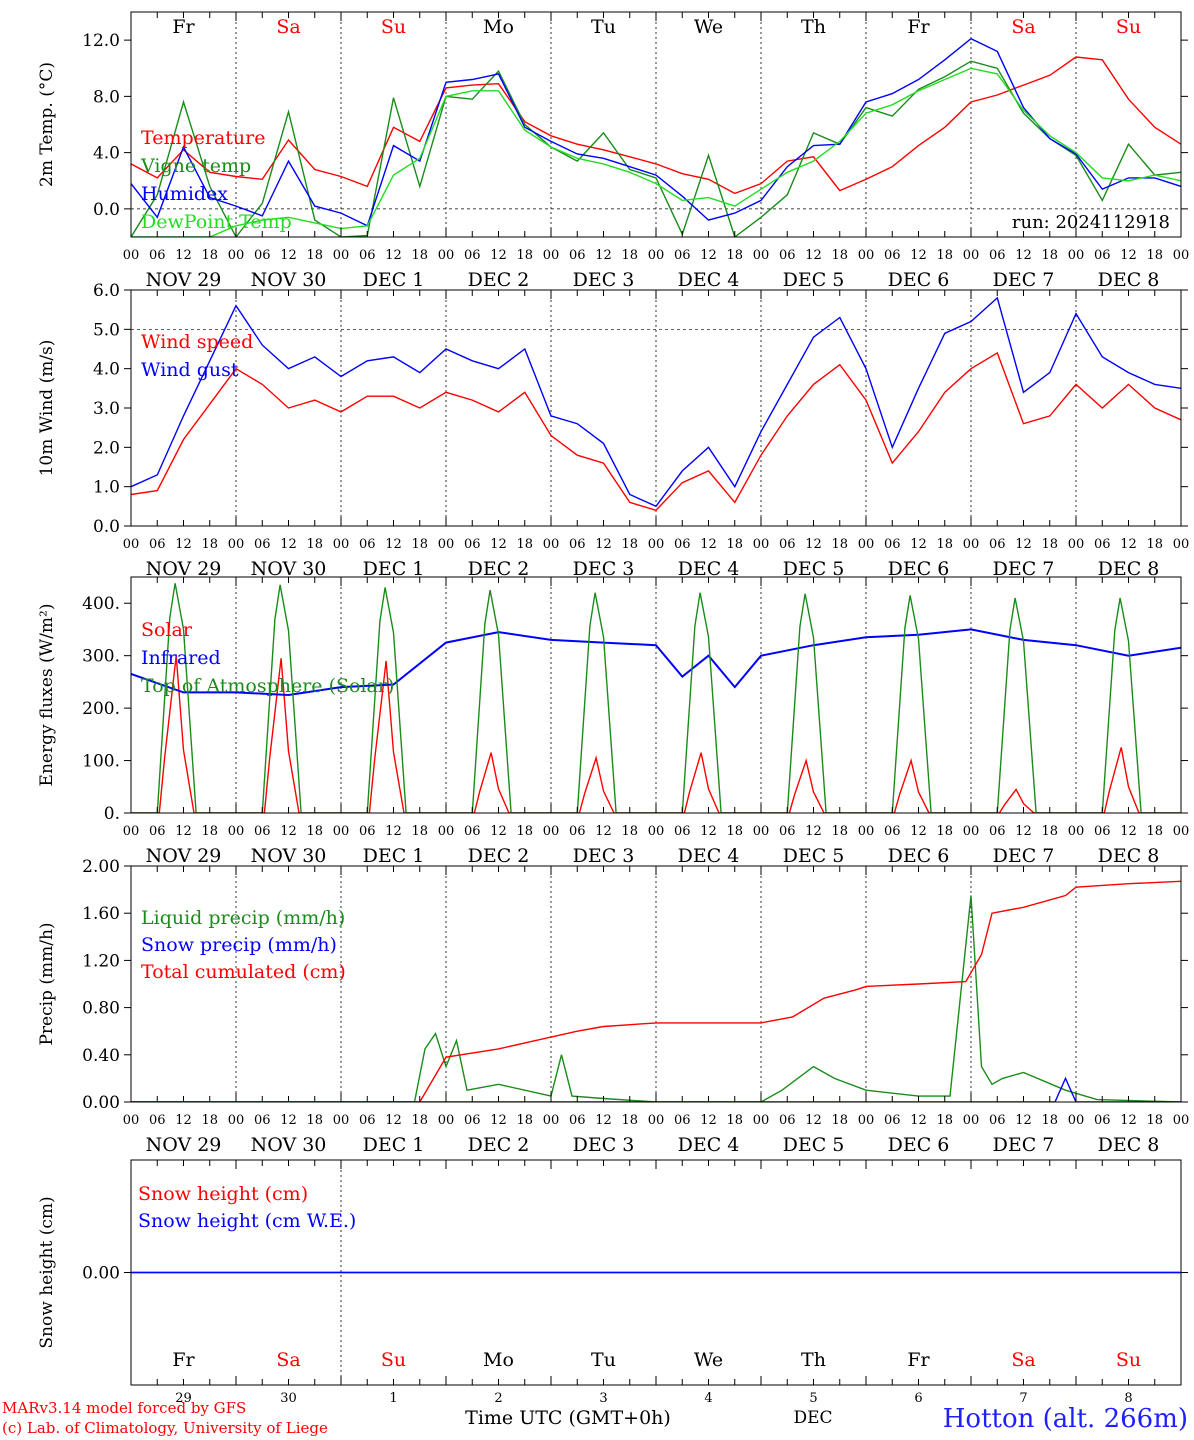 This screenshot has width=1194, height=1440. Describe the element at coordinates (288, 1398) in the screenshot. I see `day-number-label: 30` at that location.